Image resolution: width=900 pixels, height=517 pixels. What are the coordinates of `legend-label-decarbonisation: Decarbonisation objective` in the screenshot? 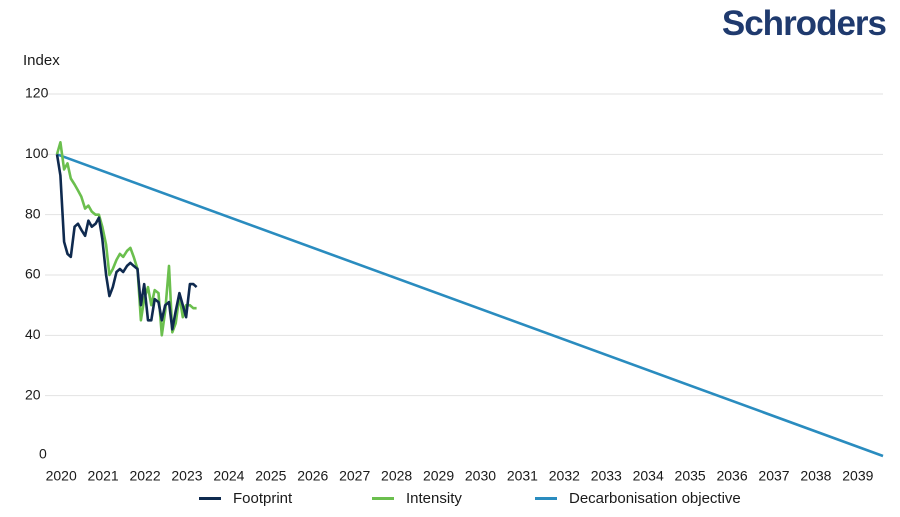 It's located at (655, 498).